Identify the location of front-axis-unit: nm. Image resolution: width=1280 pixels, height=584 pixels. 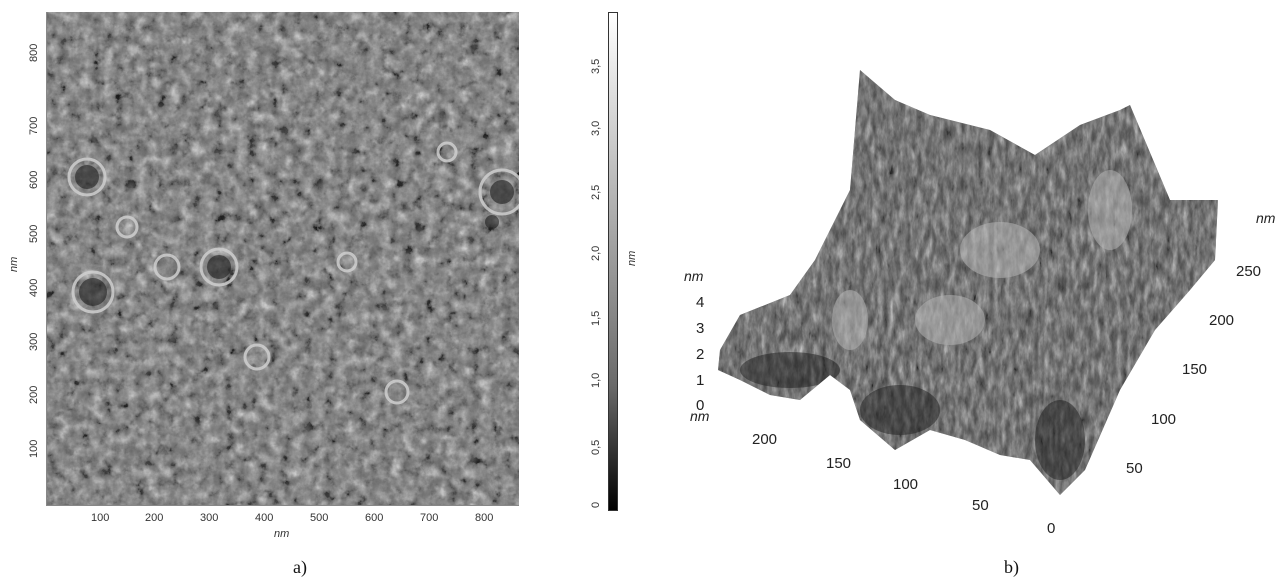
(700, 416).